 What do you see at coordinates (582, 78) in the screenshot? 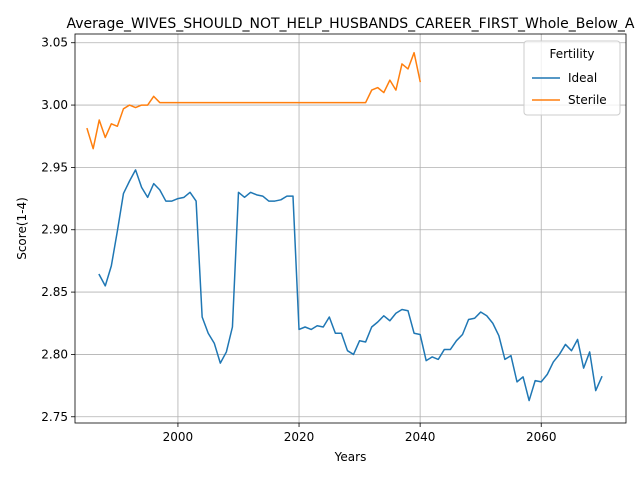
I see `legend-entry-ideal: Ideal` at bounding box center [582, 78].